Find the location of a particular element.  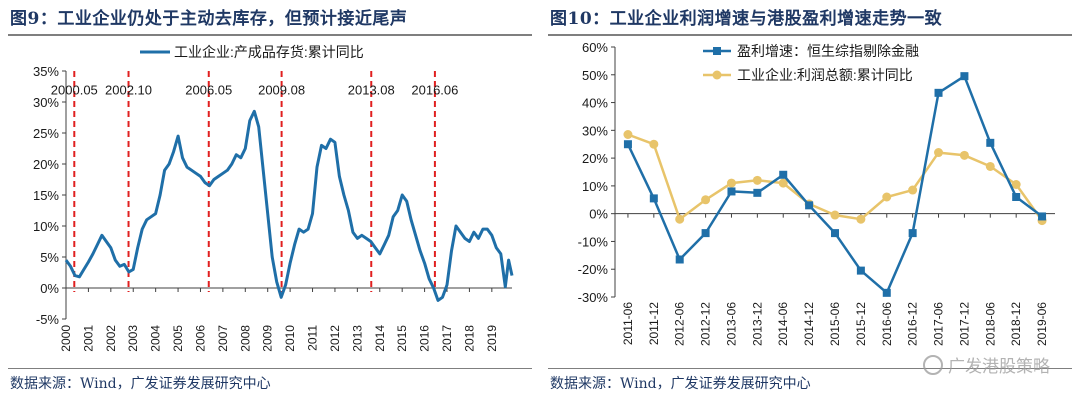

legend-marker is located at coordinates (717, 75).